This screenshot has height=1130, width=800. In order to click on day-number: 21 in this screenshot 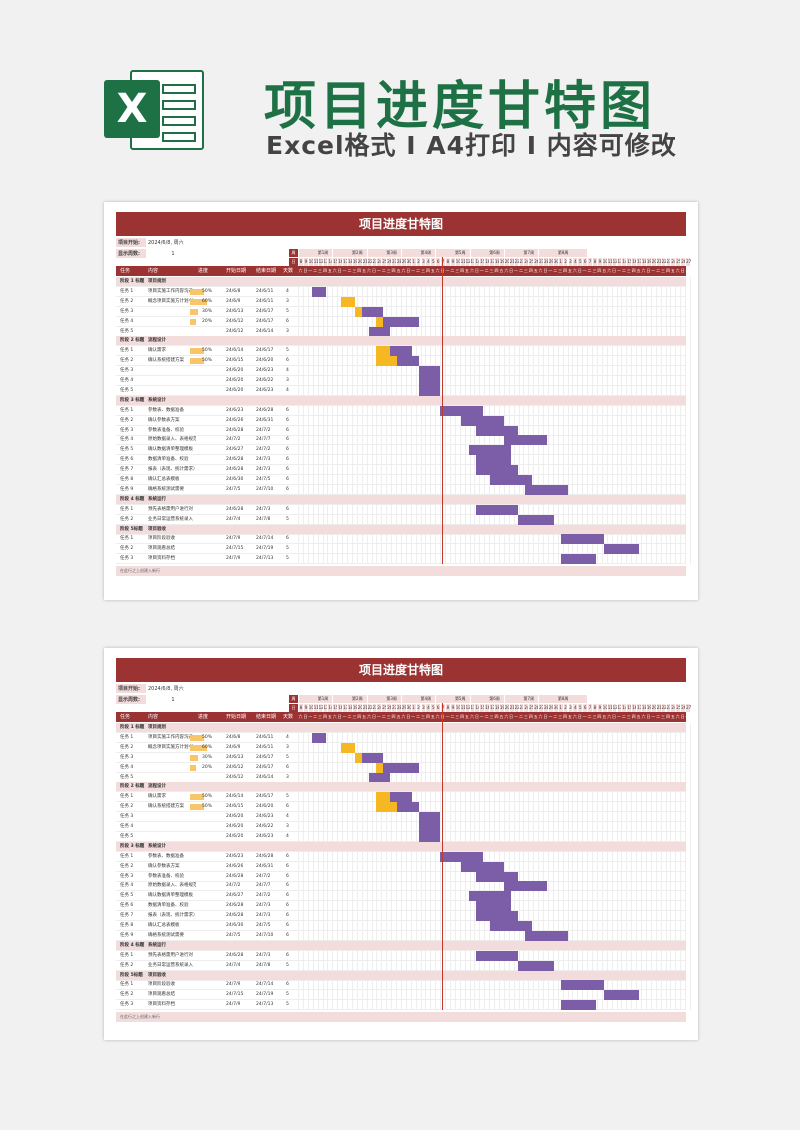, I will do `click(658, 708)`.